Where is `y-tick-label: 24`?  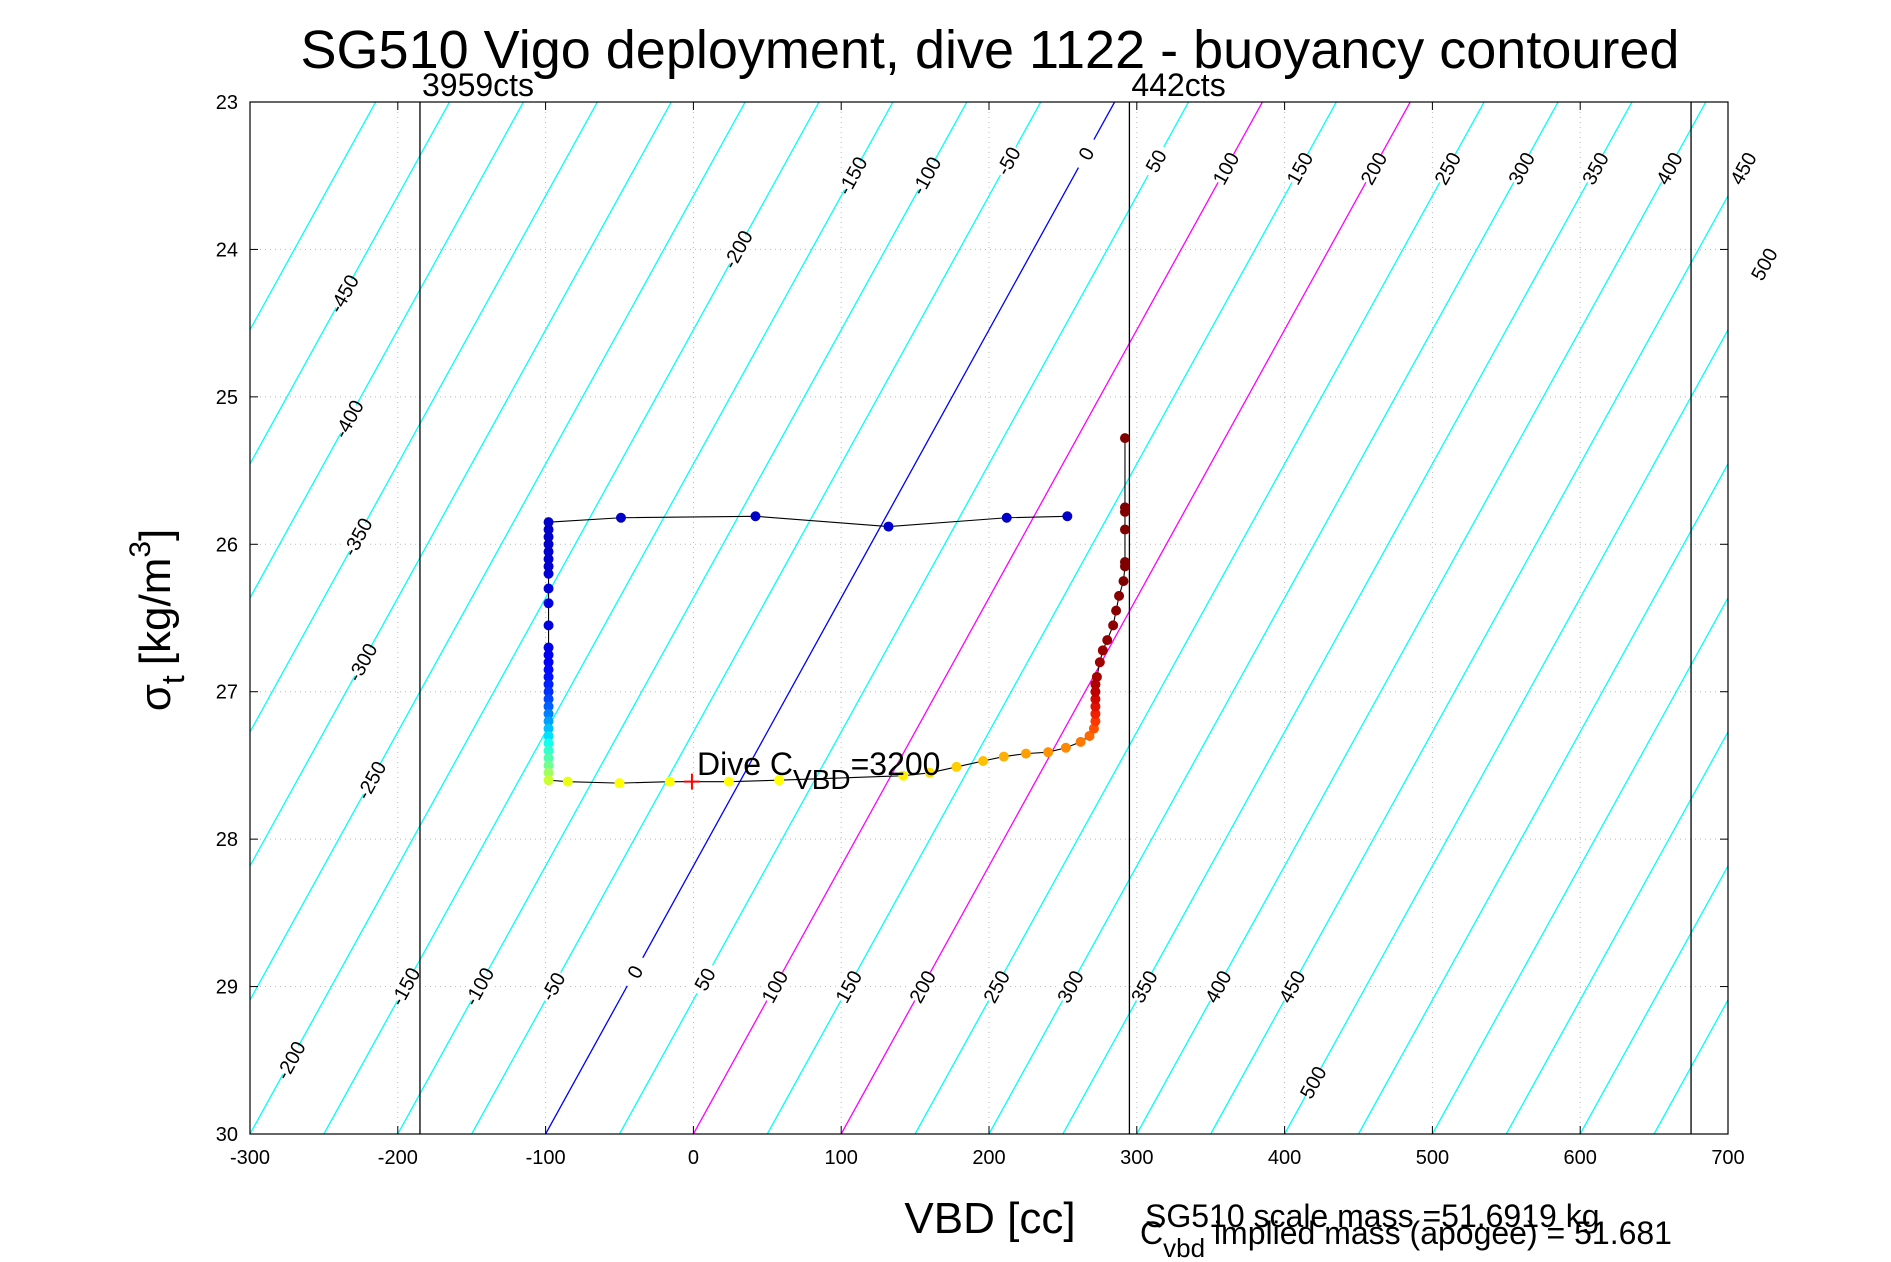
y-tick-label: 24 is located at coordinates (227, 250).